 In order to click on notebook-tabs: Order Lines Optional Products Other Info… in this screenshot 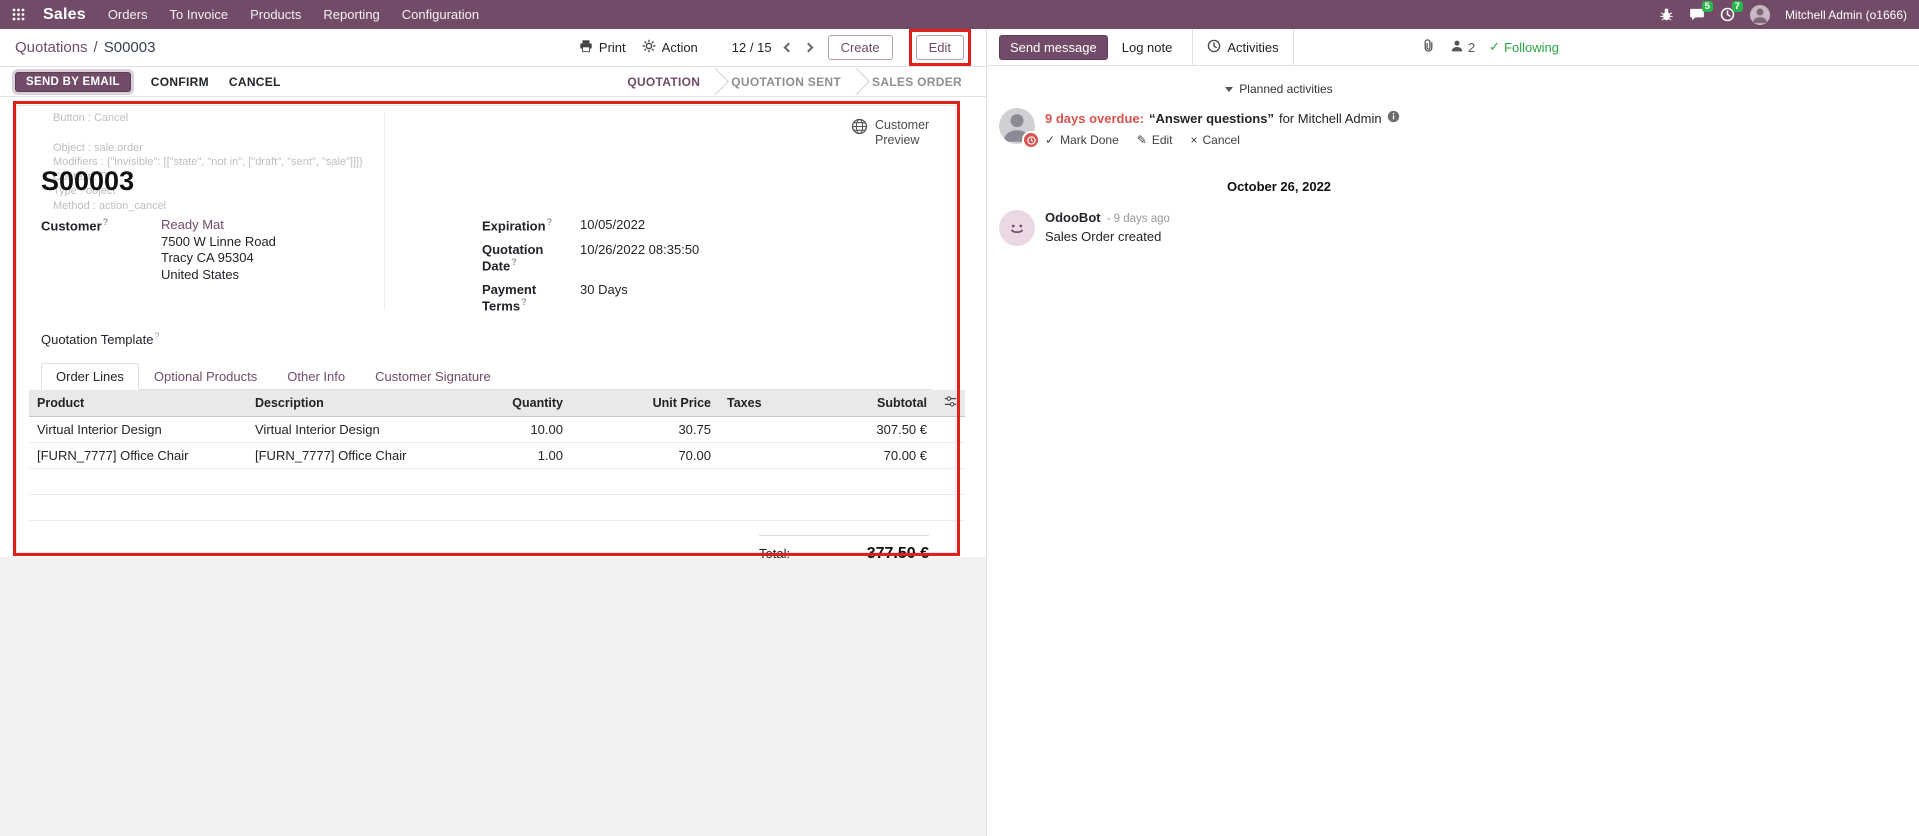, I will do `click(486, 377)`.